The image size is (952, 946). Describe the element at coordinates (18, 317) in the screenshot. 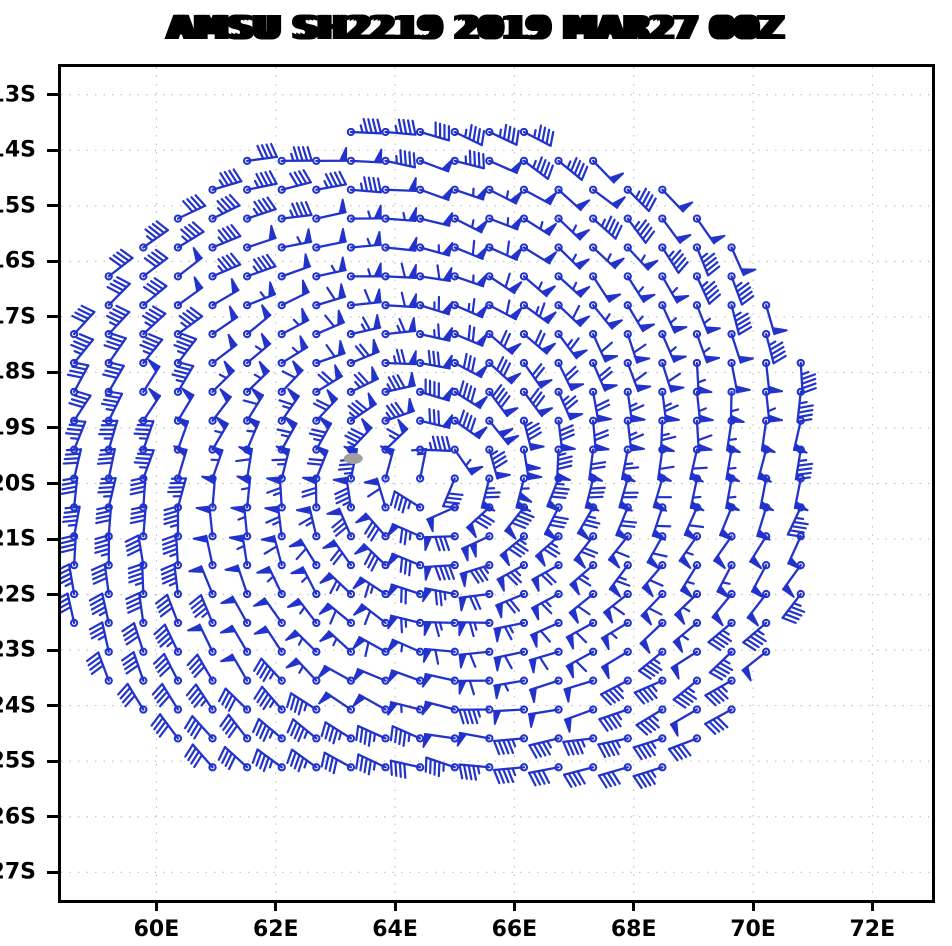

I see `y-tick-label: 17S` at that location.